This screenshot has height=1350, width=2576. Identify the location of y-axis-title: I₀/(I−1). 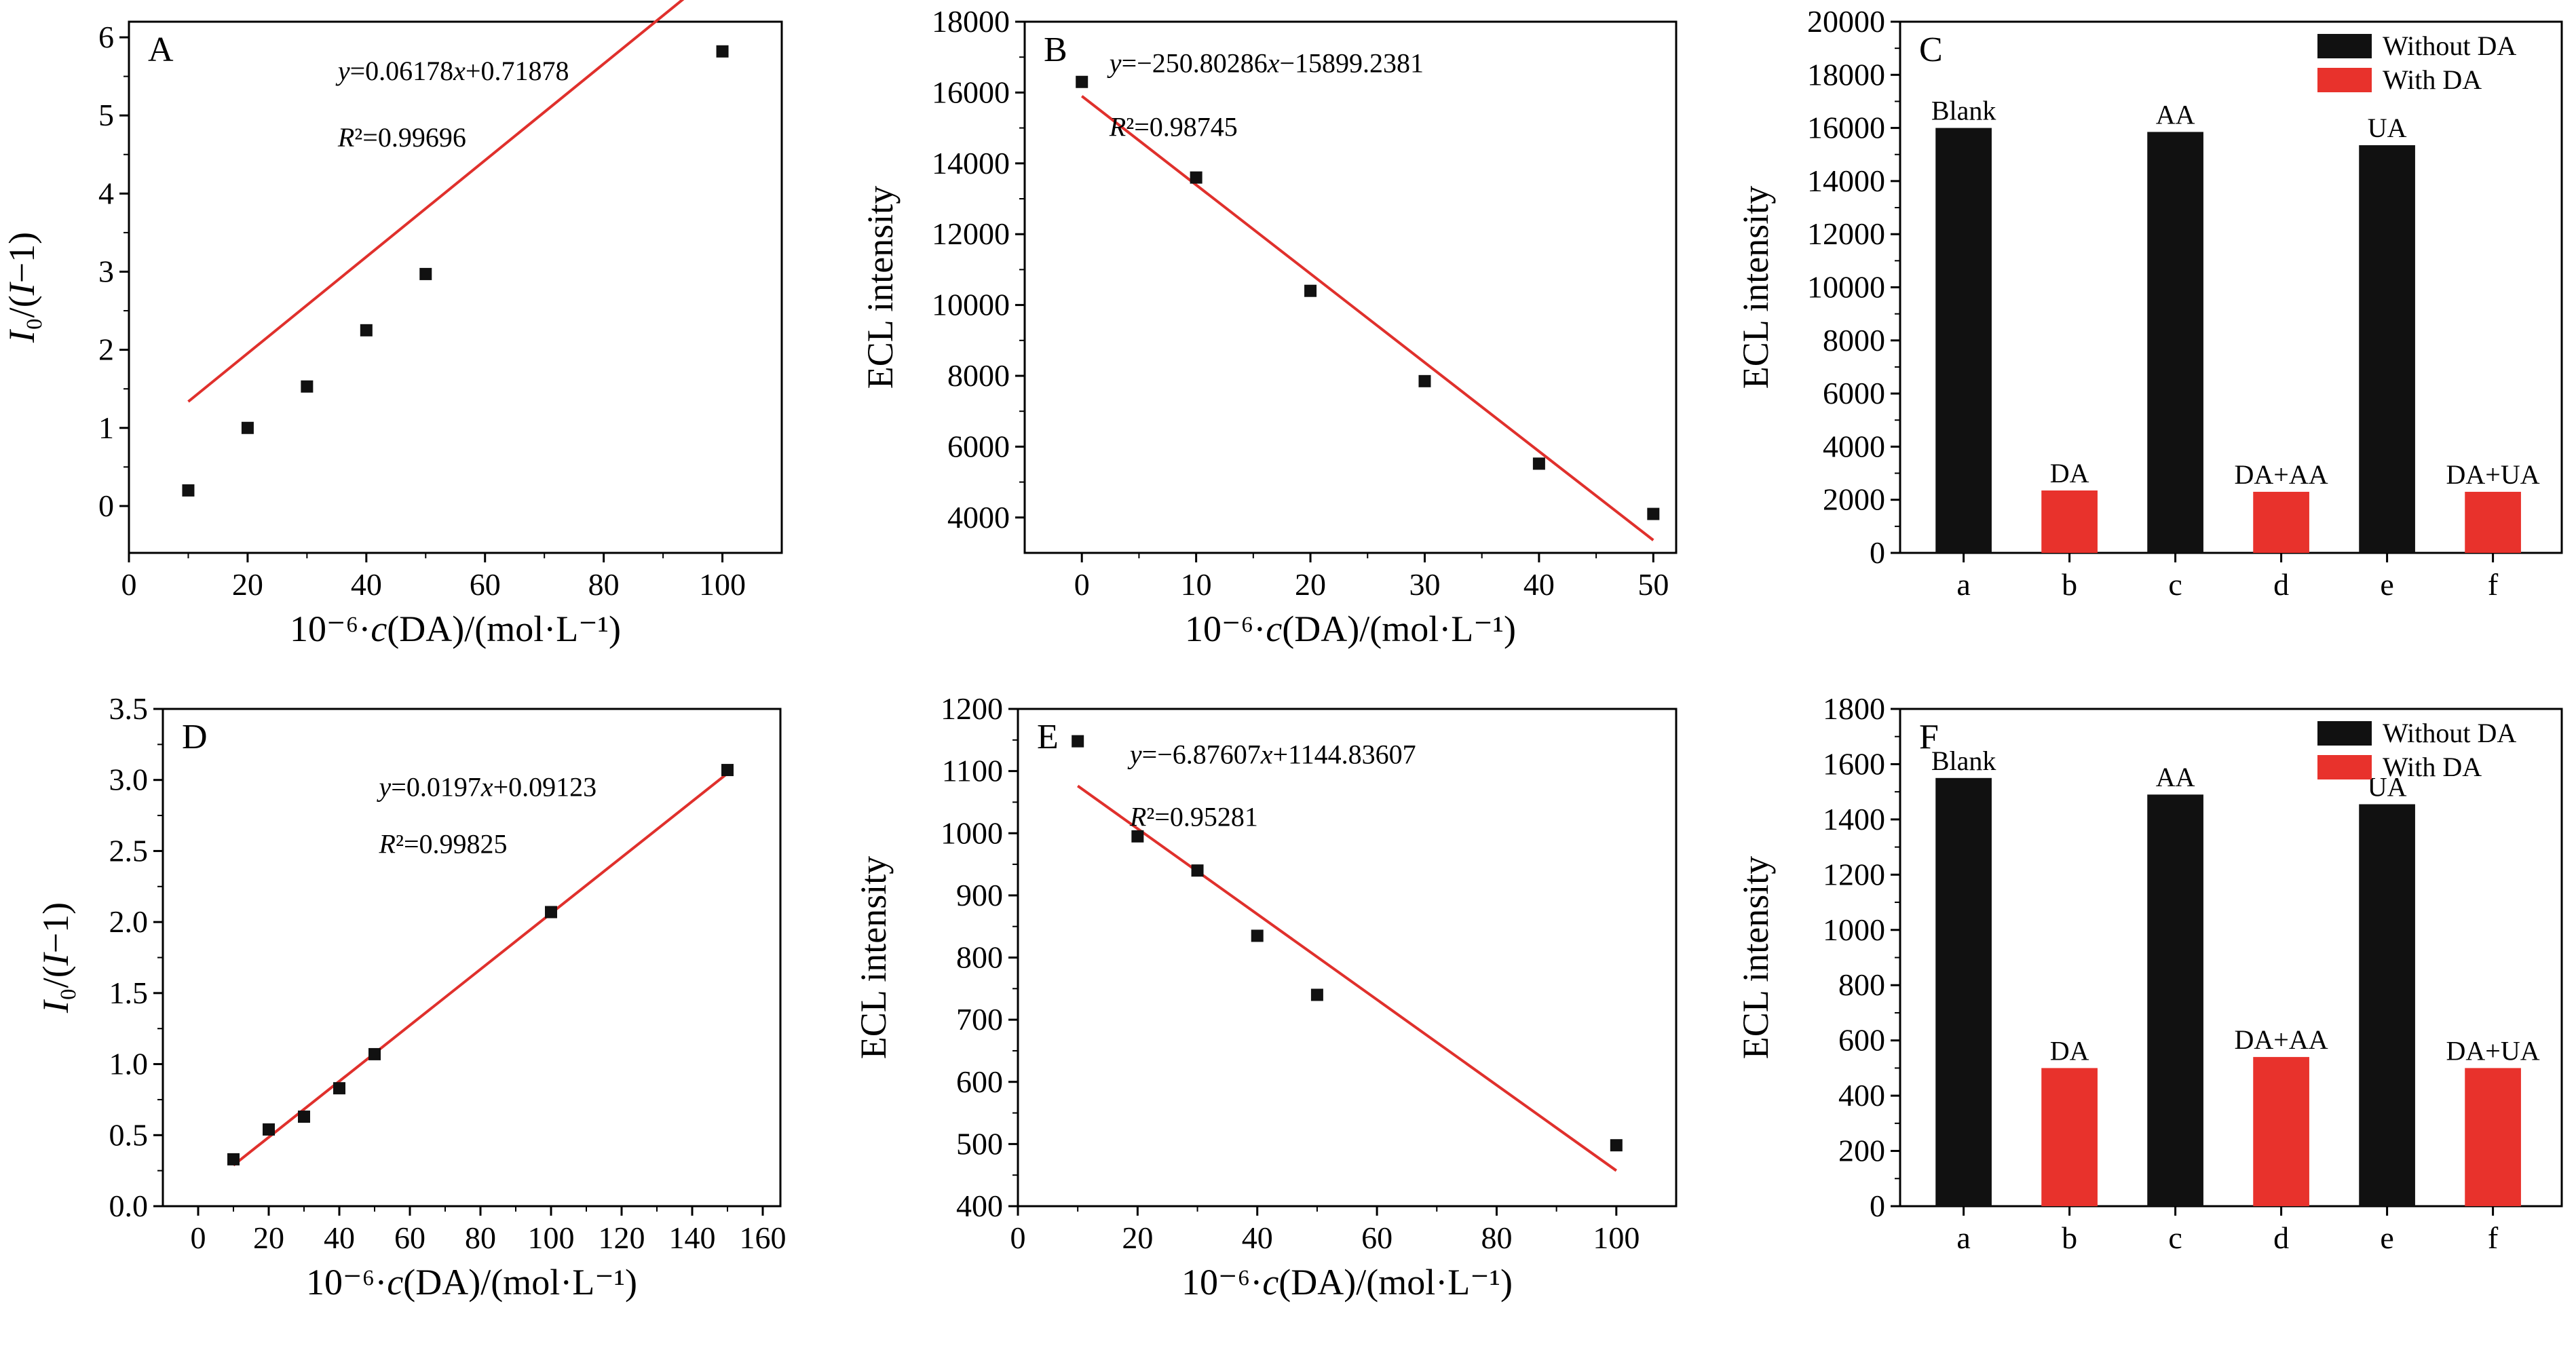
(55, 958).